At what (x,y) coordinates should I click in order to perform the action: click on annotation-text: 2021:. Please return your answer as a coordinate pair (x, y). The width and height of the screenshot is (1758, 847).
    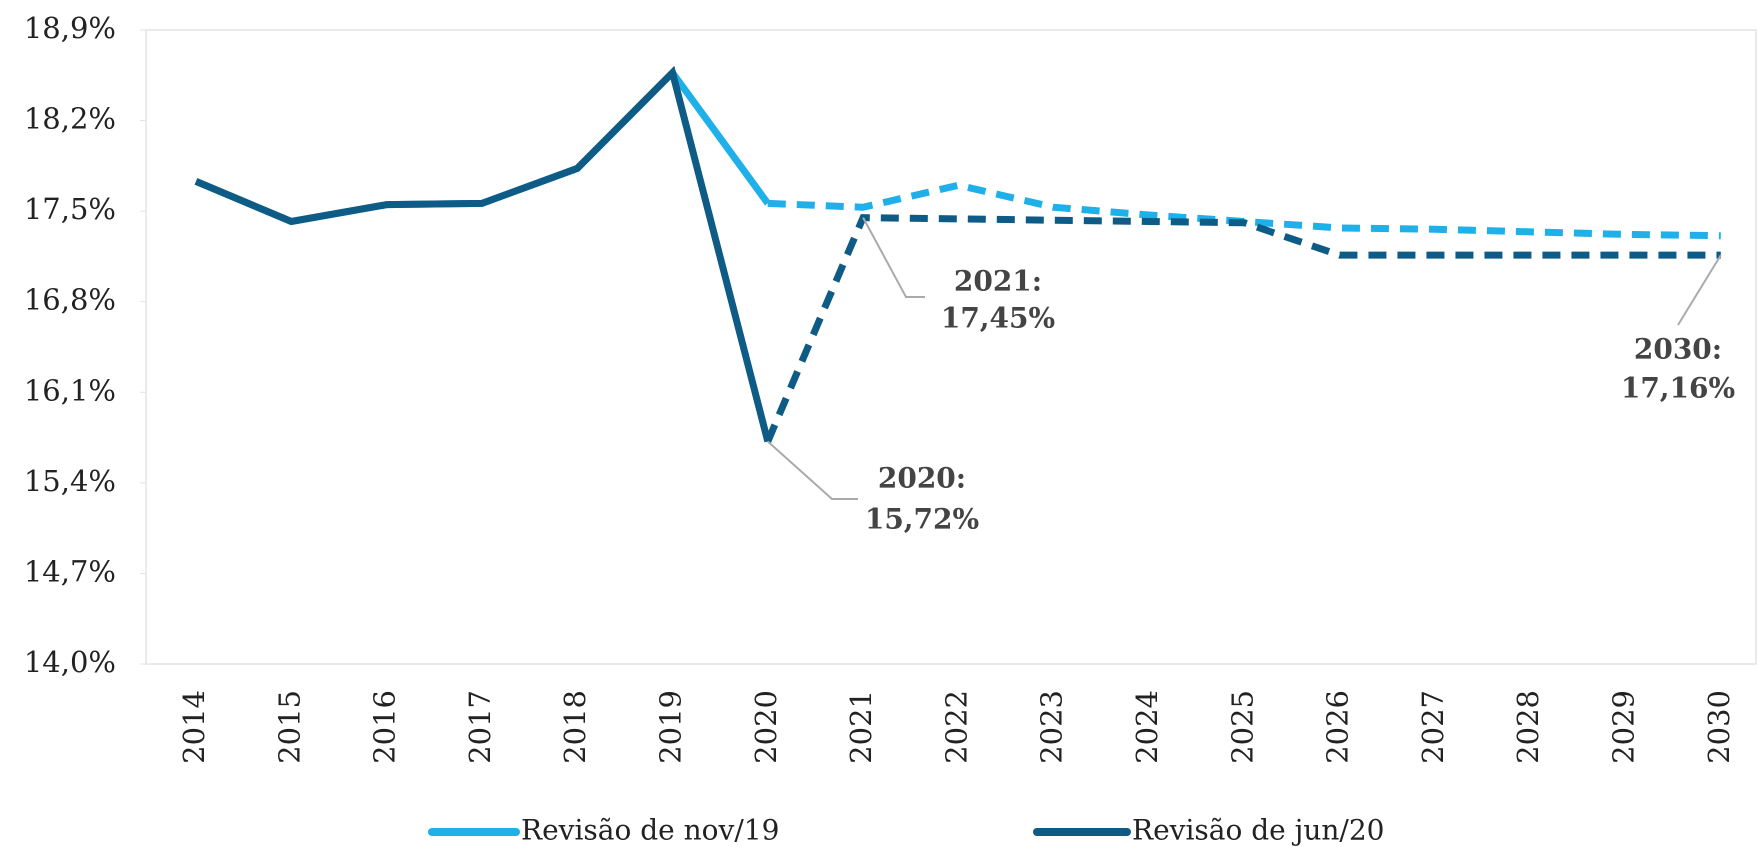
    Looking at the image, I should click on (998, 281).